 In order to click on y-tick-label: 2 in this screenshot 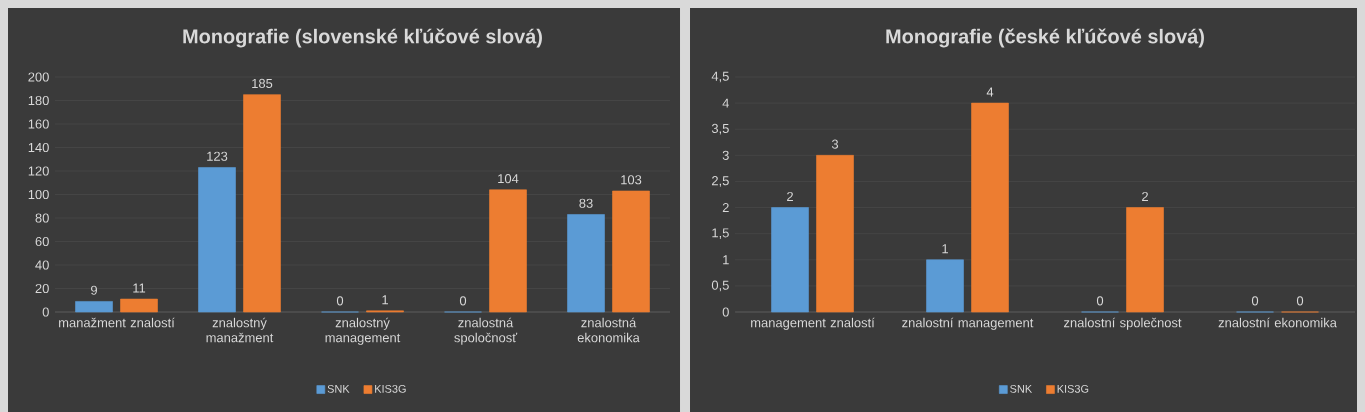, I will do `click(725, 208)`.